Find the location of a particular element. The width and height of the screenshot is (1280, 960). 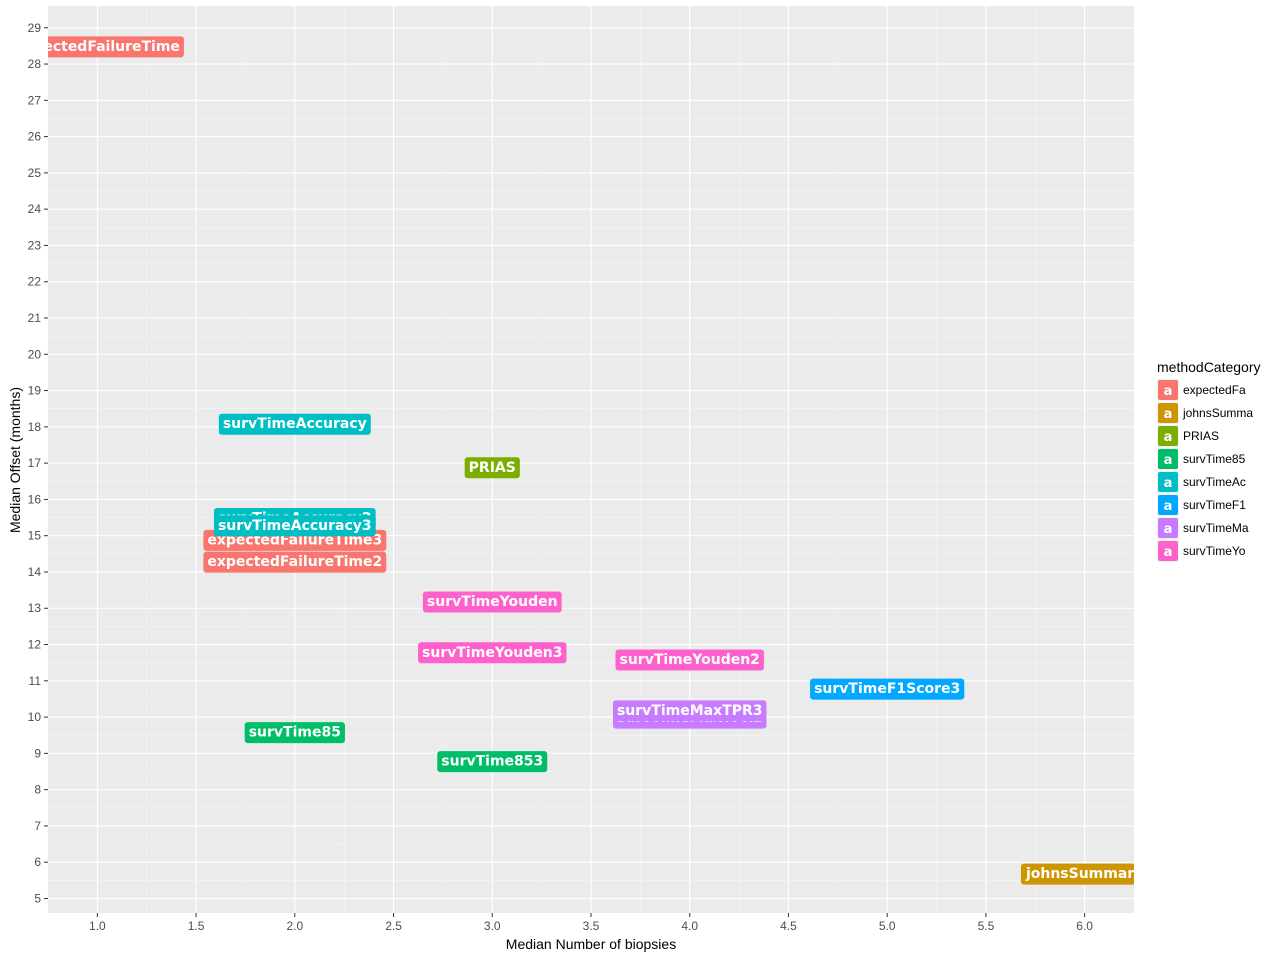

legend-item: a survTimeMa is located at coordinates (1203, 528).